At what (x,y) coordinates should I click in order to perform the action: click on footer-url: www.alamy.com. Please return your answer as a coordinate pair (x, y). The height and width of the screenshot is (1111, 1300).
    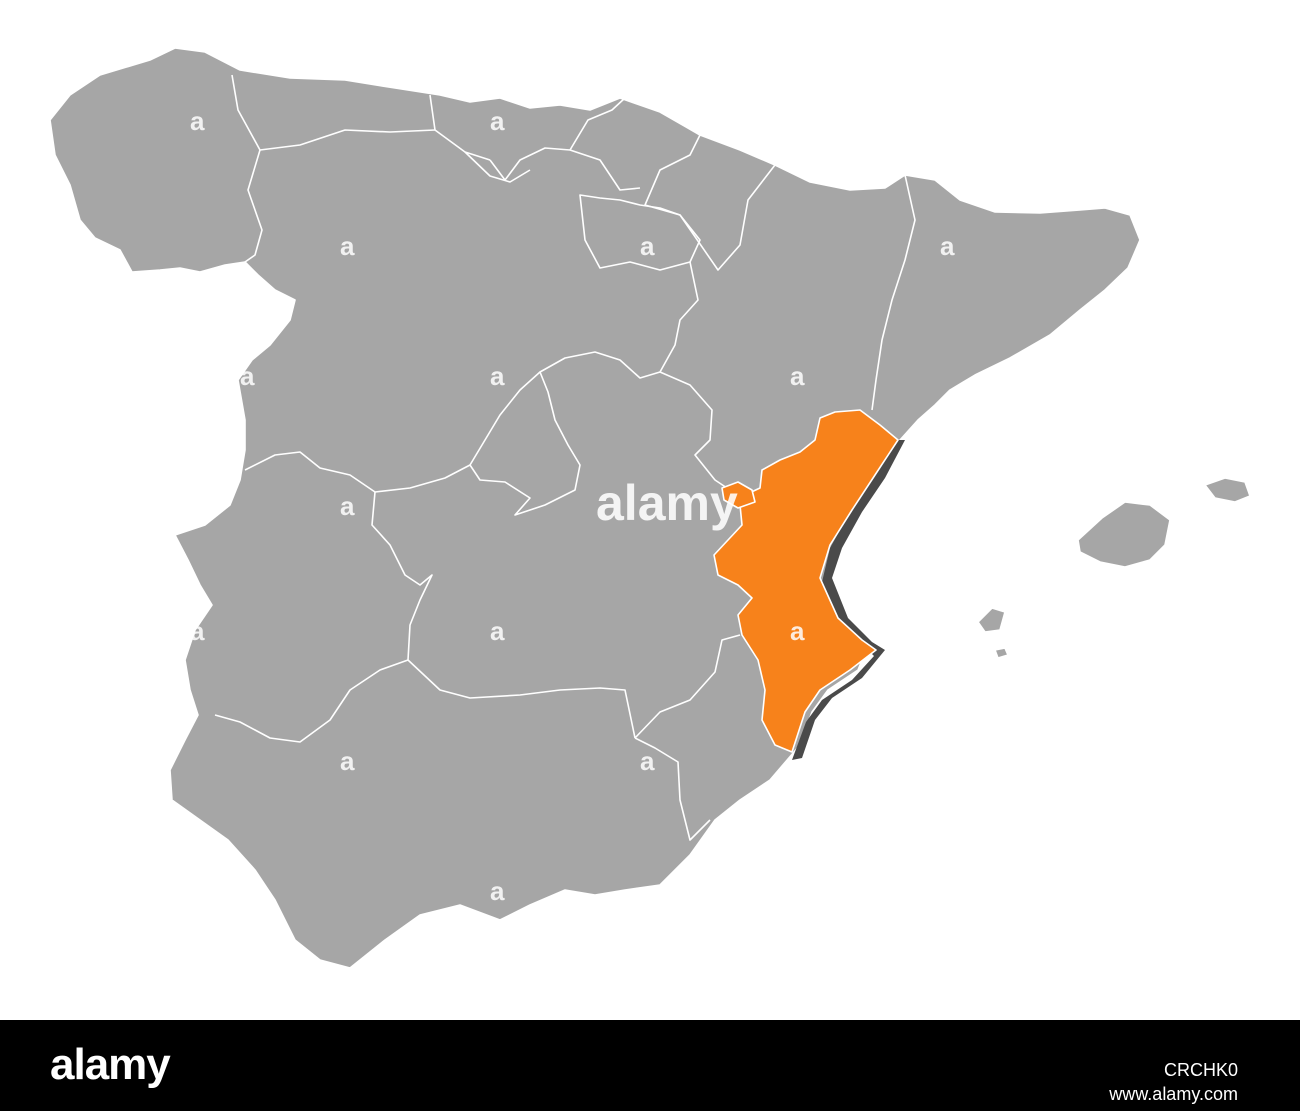
    Looking at the image, I should click on (1173, 1094).